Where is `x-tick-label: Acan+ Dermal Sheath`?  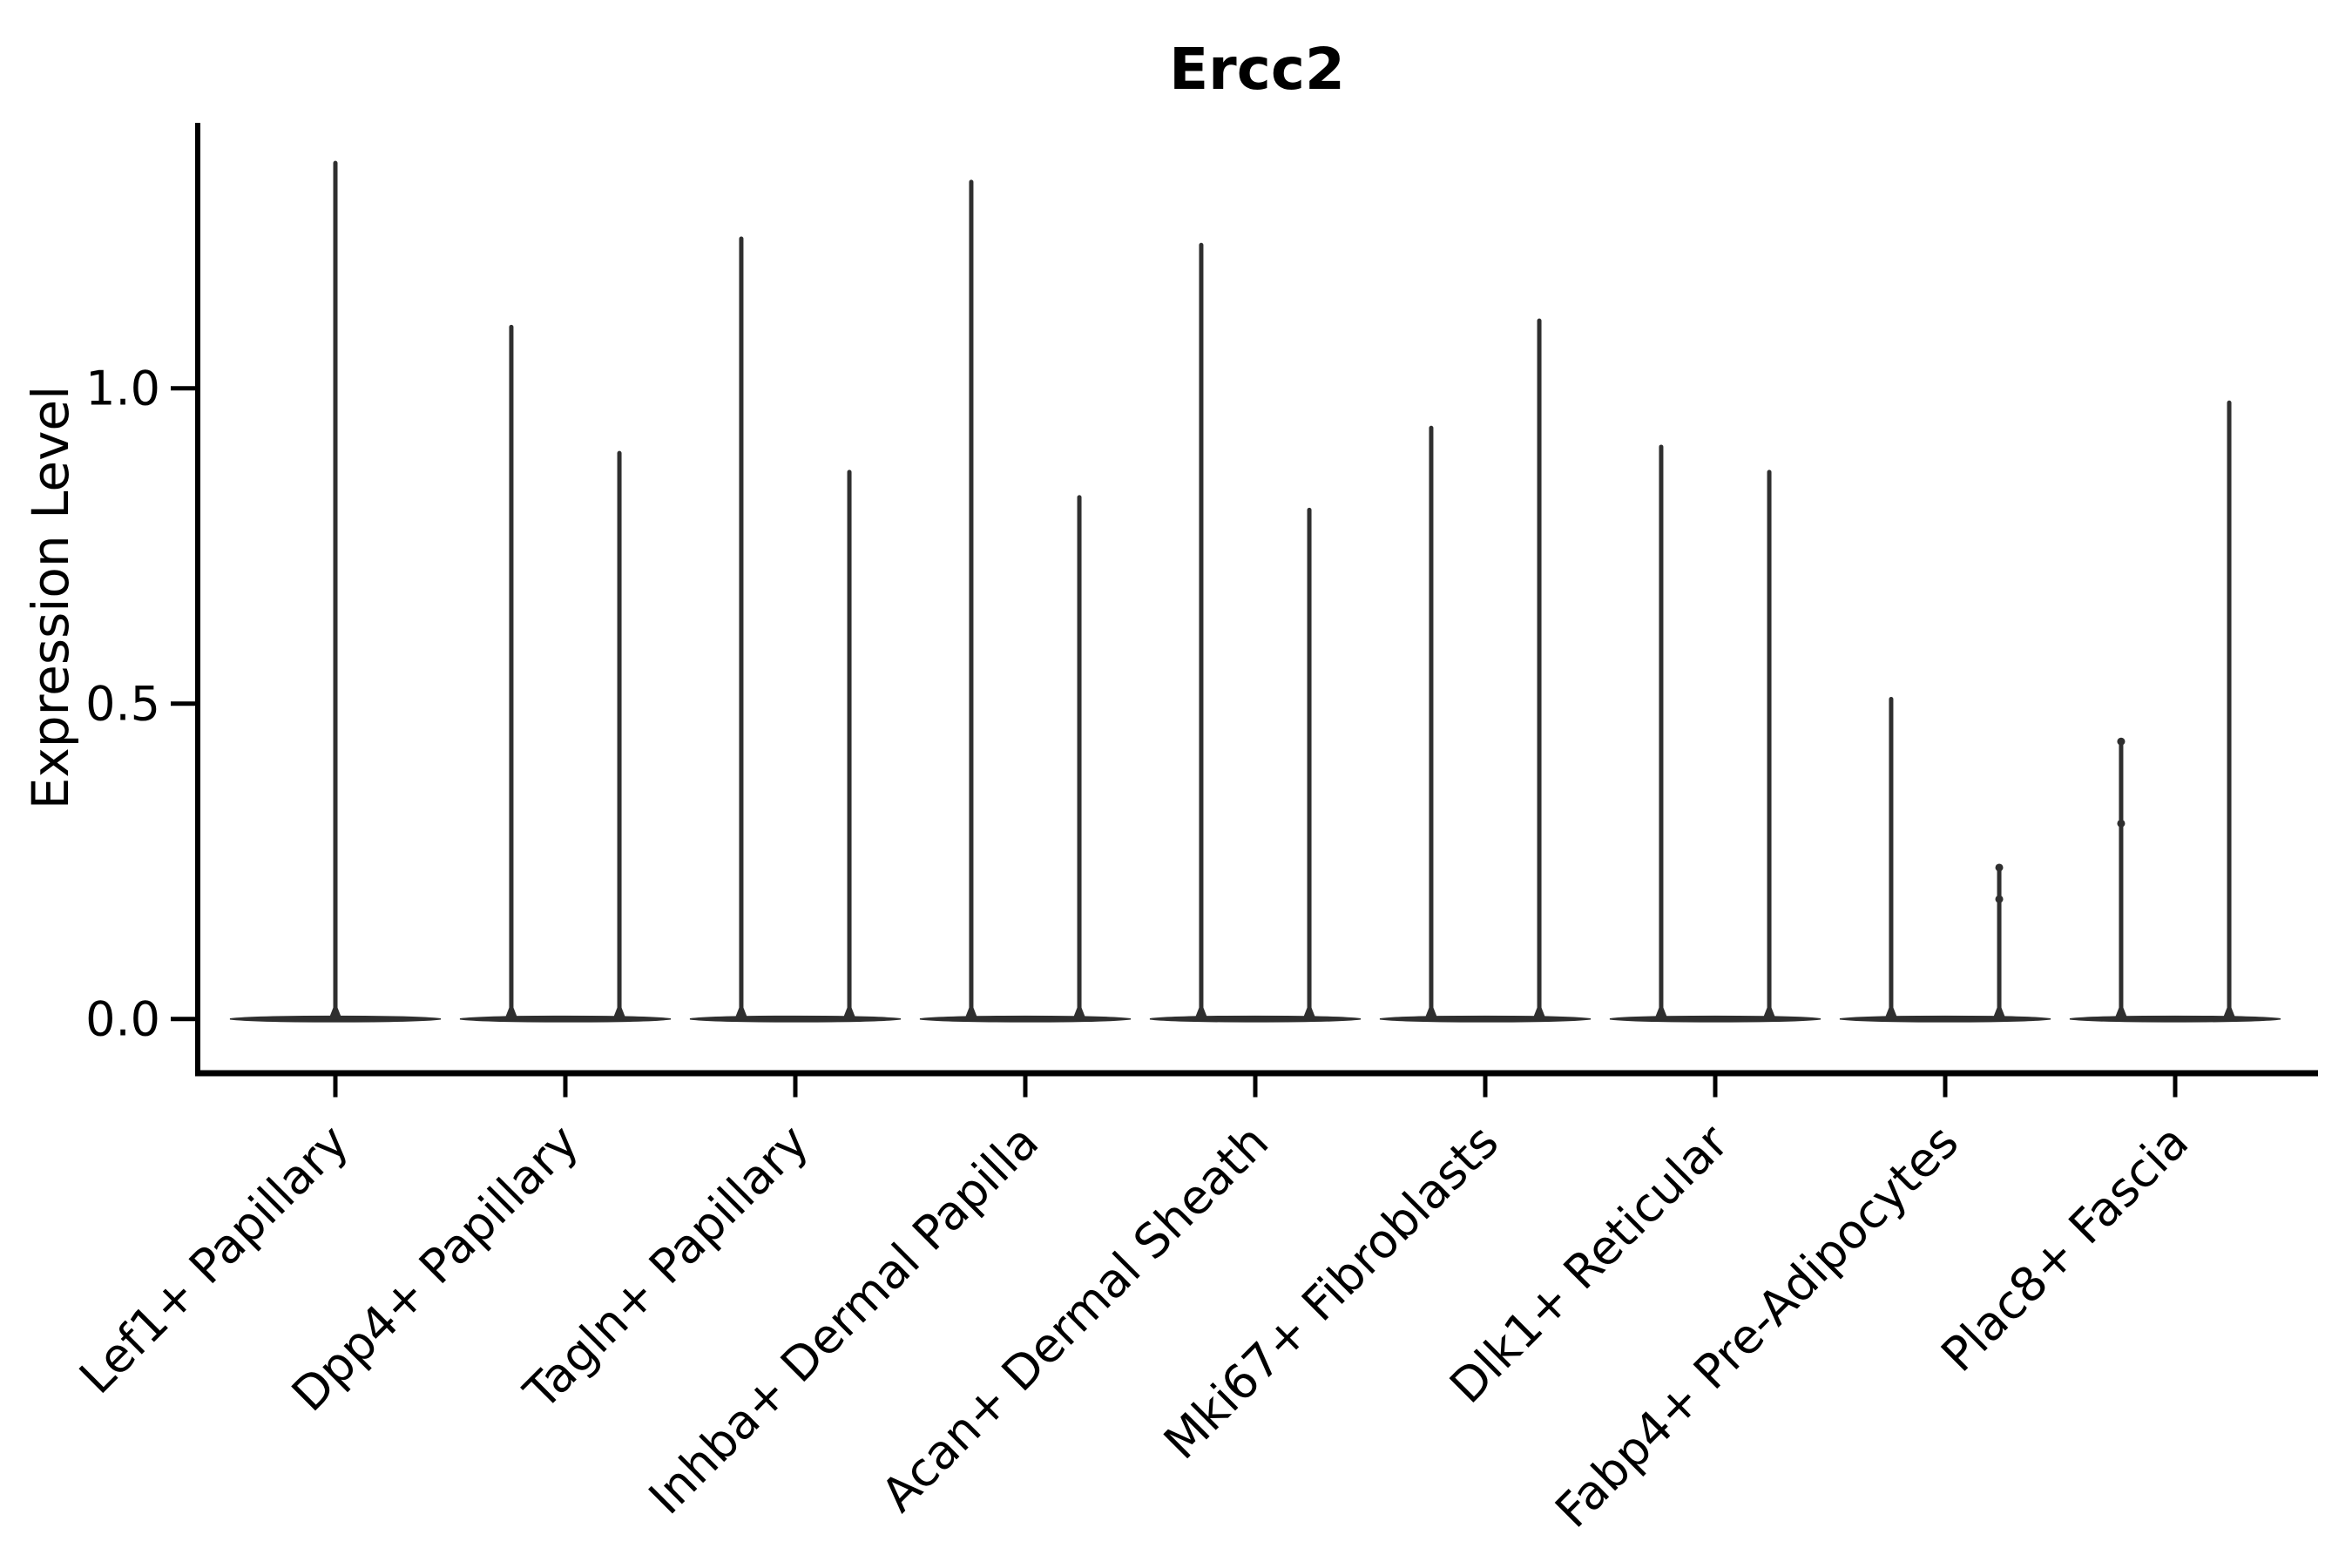 x-tick-label: Acan+ Dermal Sheath is located at coordinates (1075, 1318).